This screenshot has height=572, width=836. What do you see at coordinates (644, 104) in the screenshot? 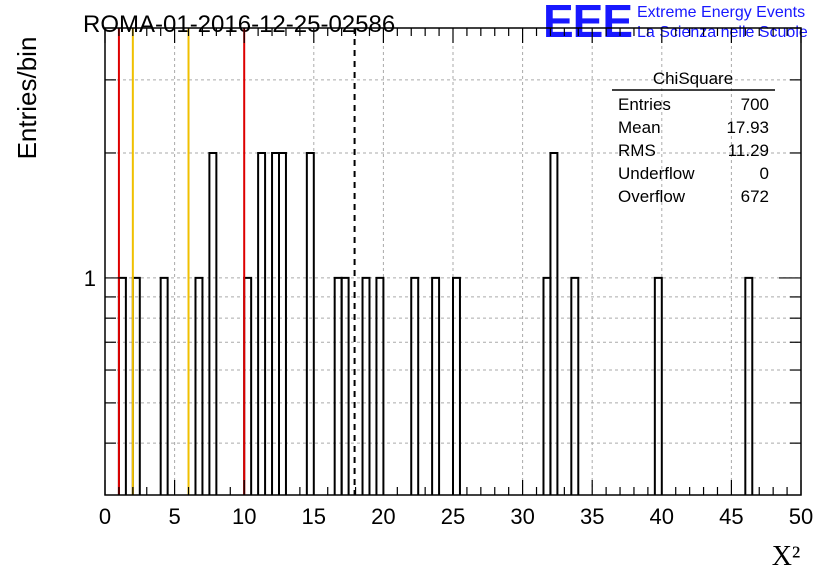
I see `stats-label: Entries` at bounding box center [644, 104].